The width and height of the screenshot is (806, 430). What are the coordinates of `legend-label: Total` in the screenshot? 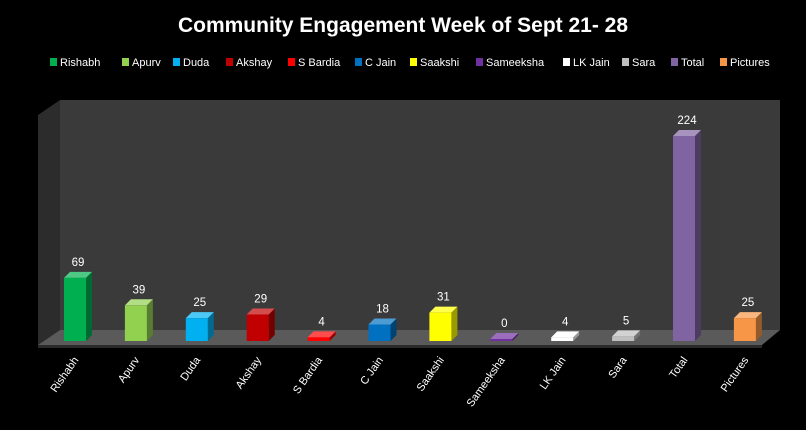 It's located at (692, 63).